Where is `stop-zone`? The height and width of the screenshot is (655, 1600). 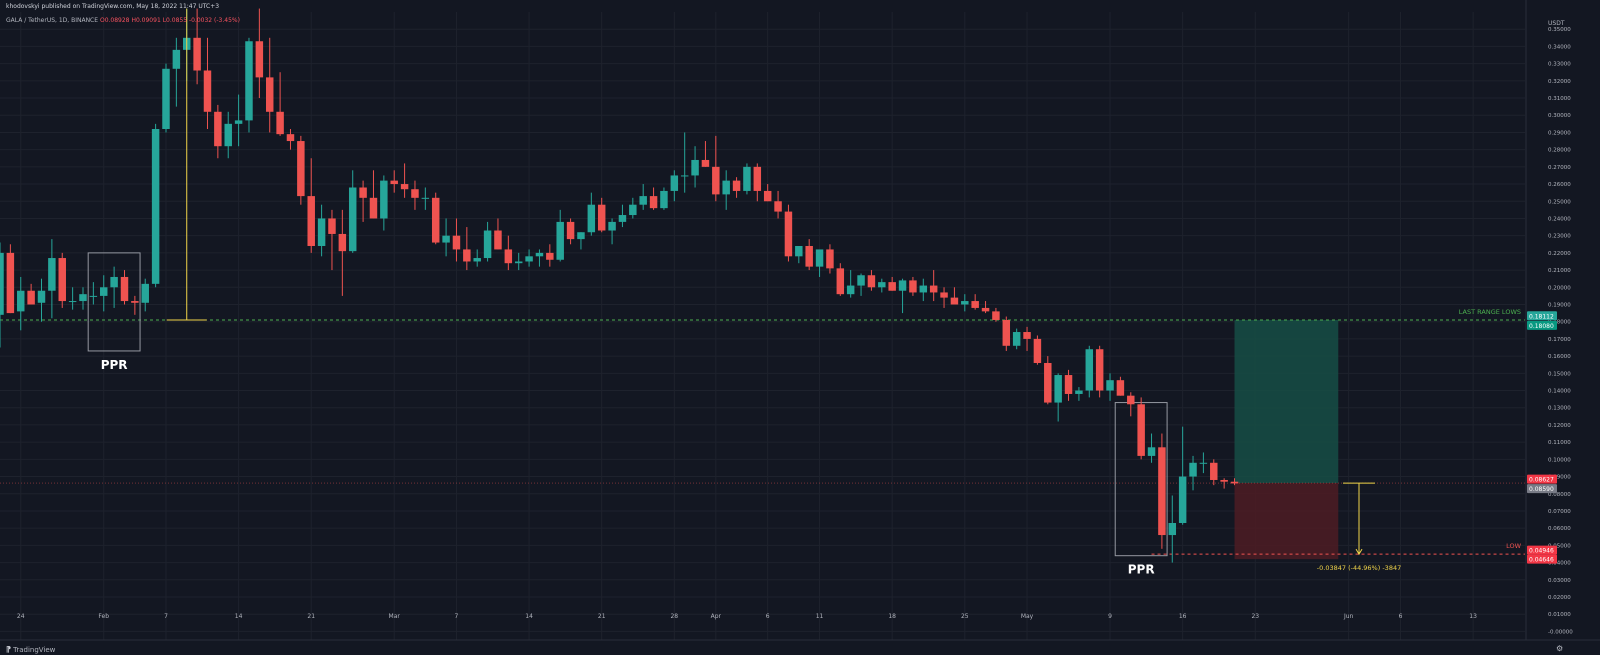 stop-zone is located at coordinates (1286, 521).